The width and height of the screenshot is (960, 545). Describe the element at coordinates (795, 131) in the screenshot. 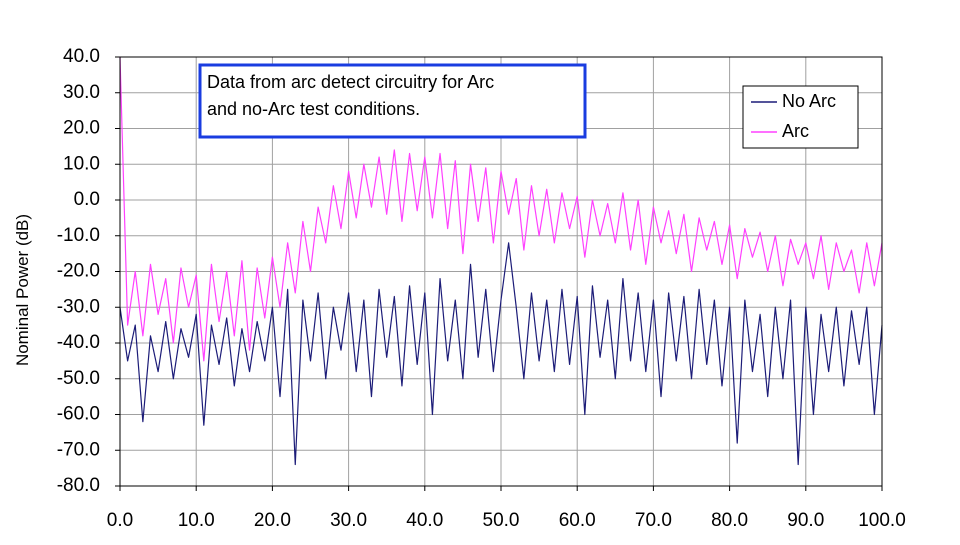

I see `legend-label: Arc` at that location.